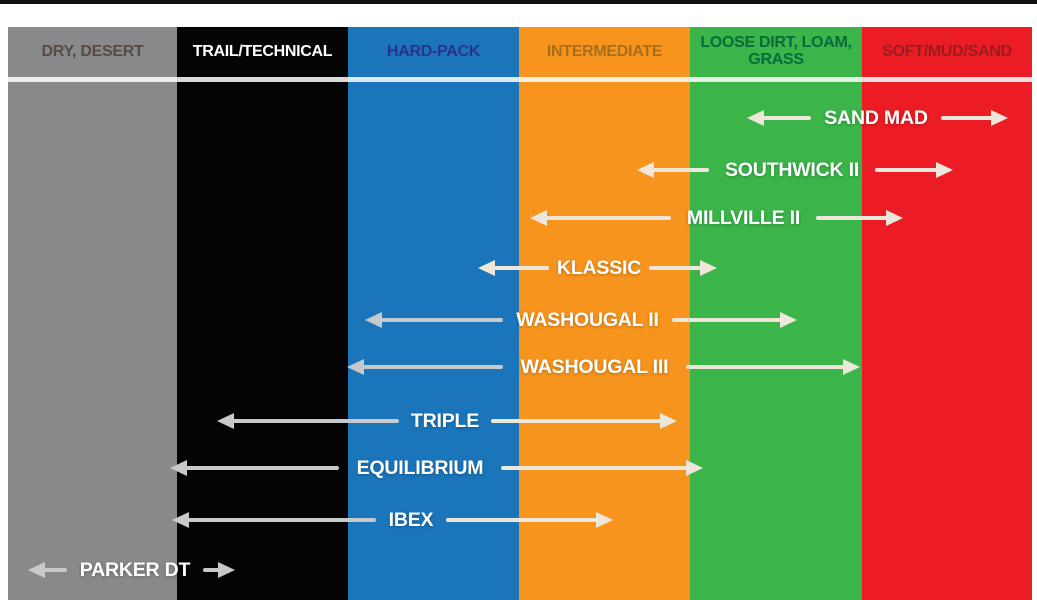 The height and width of the screenshot is (600, 1037). I want to click on column-header-label: TRAIL/TECHNICAL, so click(262, 51).